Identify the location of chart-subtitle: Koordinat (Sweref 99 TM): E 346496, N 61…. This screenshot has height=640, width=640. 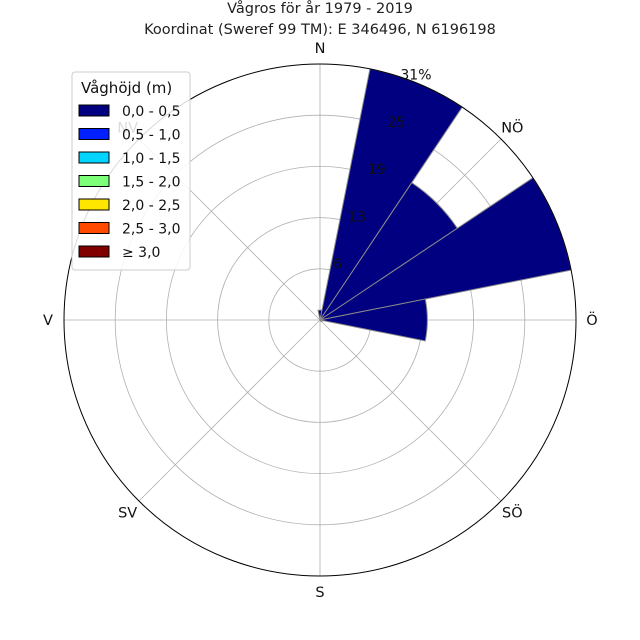
(320, 30).